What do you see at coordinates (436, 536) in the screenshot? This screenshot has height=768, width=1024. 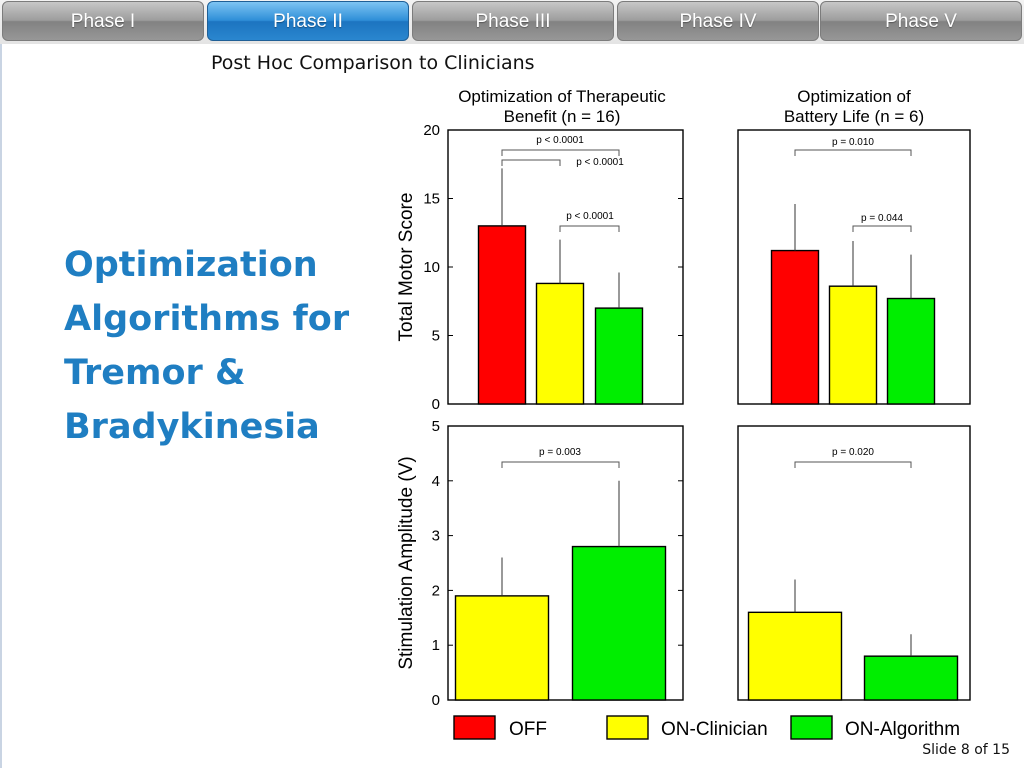 I see `panel-3-ytick-label: 3` at bounding box center [436, 536].